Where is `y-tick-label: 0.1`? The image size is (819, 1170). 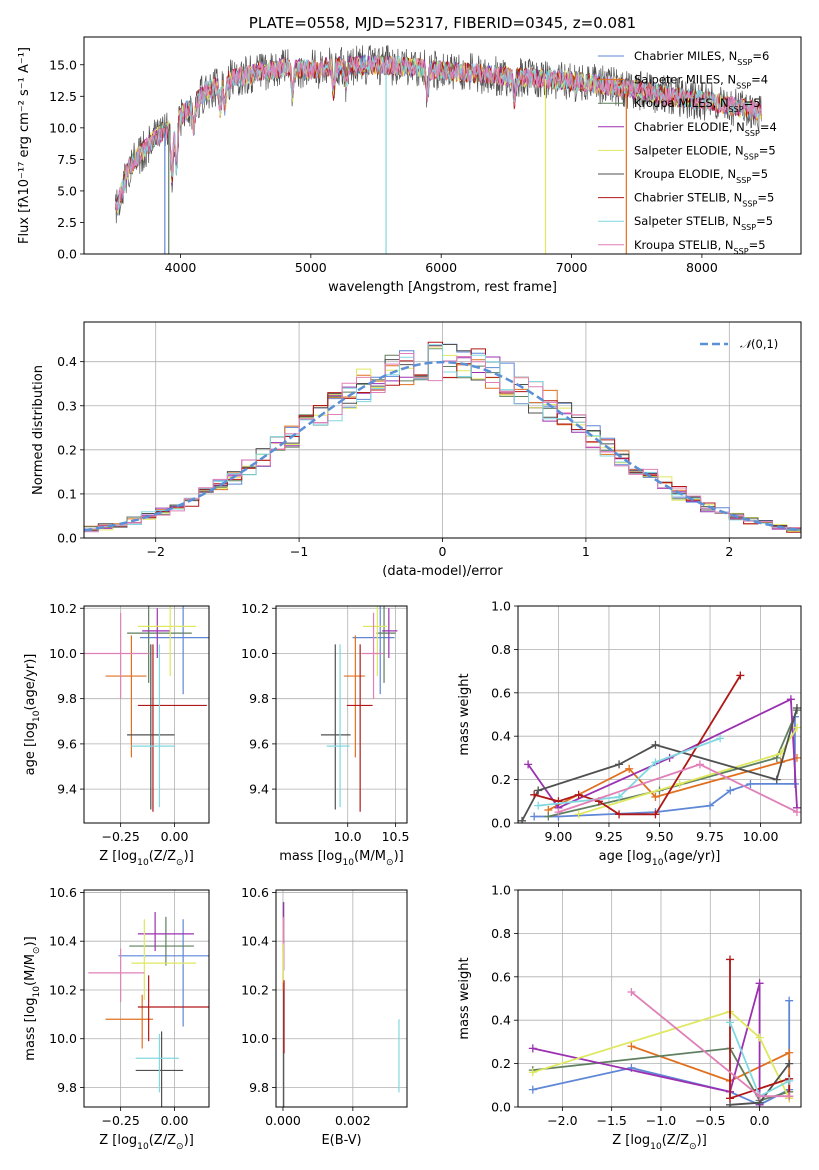 y-tick-label: 0.1 is located at coordinates (67, 493).